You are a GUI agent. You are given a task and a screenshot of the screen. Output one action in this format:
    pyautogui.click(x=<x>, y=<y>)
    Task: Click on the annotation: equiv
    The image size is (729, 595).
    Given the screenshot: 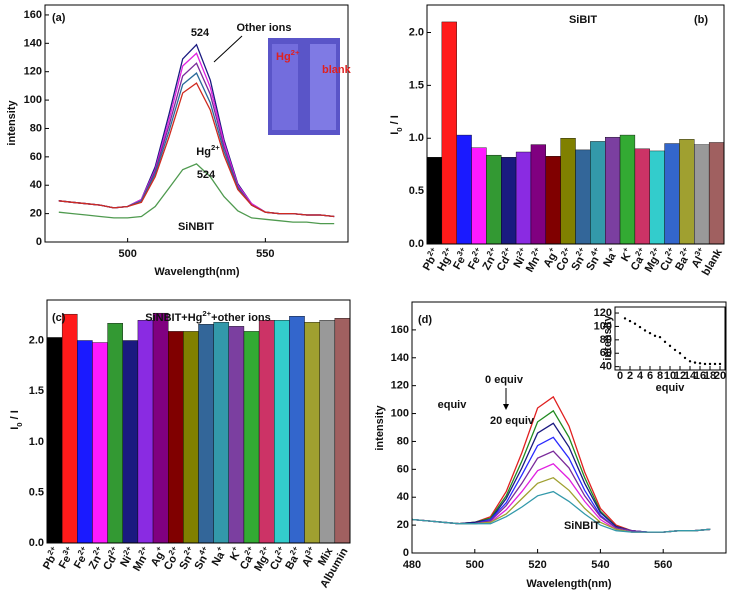 What is the action you would take?
    pyautogui.click(x=453, y=405)
    